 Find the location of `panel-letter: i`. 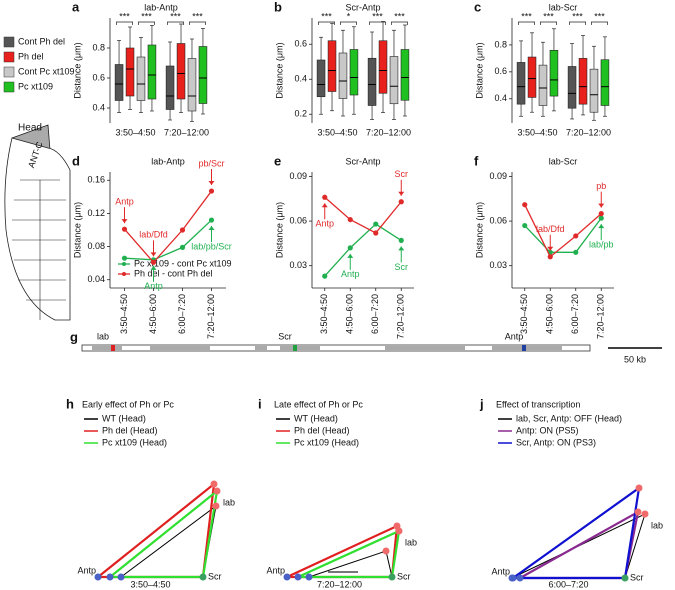

panel-letter: i is located at coordinates (260, 403).